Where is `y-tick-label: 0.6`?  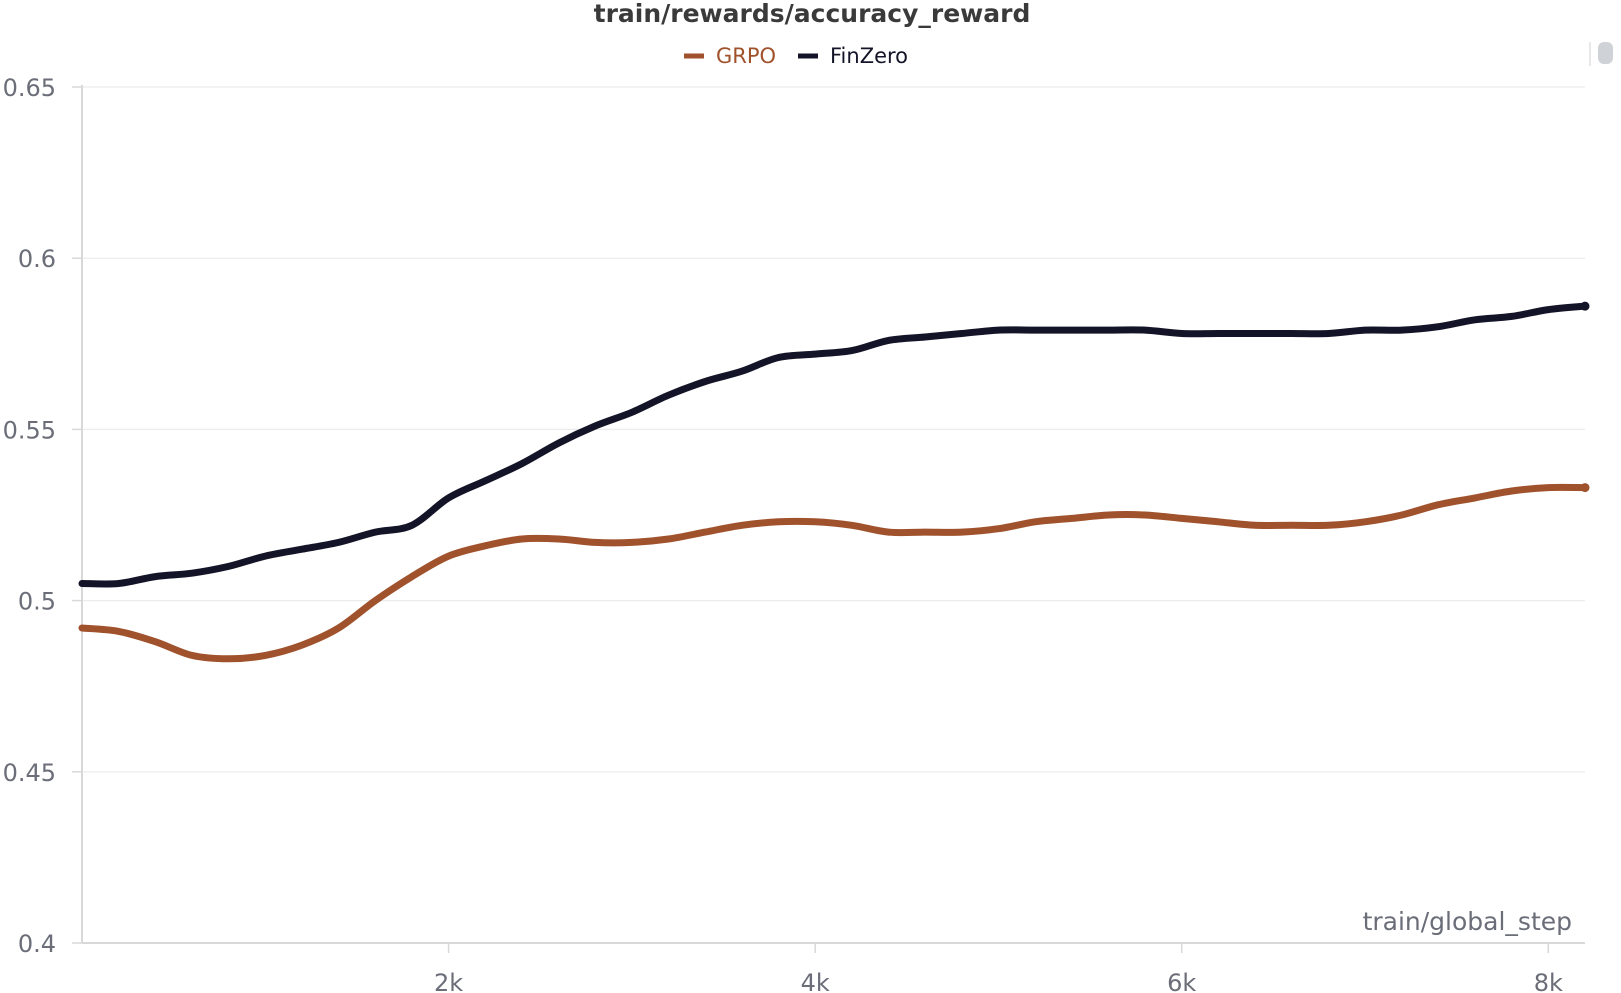 y-tick-label: 0.6 is located at coordinates (37, 259).